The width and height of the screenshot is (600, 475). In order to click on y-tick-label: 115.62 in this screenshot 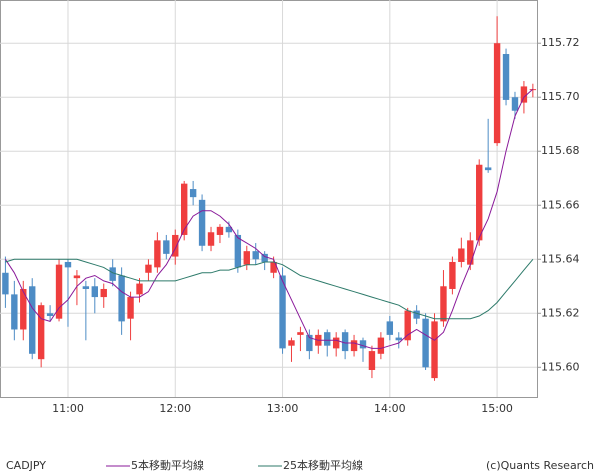, I will do `click(560, 312)`.